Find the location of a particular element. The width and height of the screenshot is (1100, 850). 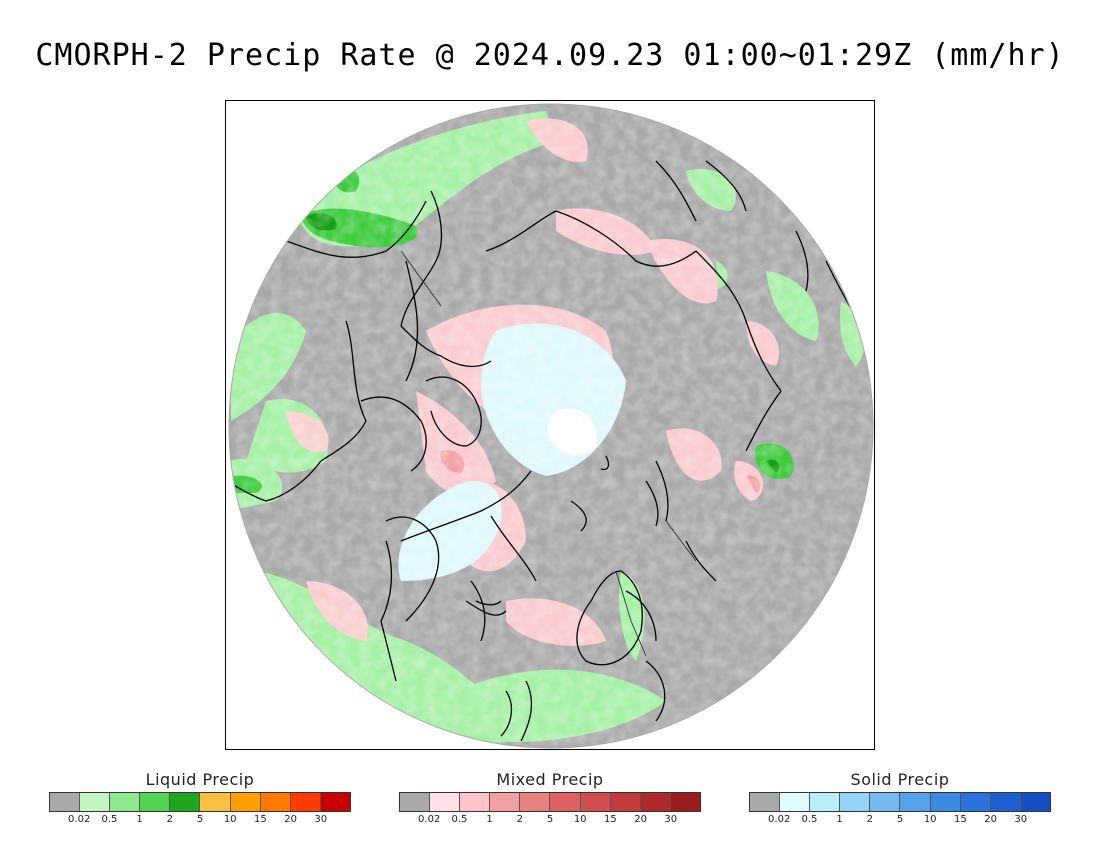

liquid-precip-legend: Liquid Precip 0.02 0.5 1 2 5 10 15 20 30 is located at coordinates (200, 799).